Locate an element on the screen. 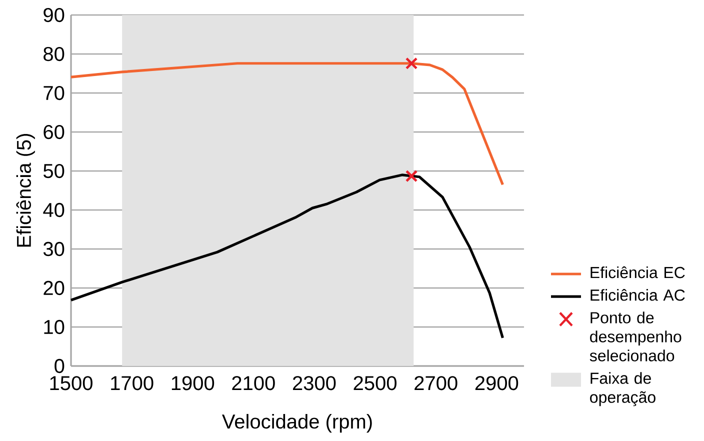 The width and height of the screenshot is (704, 441). x-tick-label: 2300 is located at coordinates (314, 383).